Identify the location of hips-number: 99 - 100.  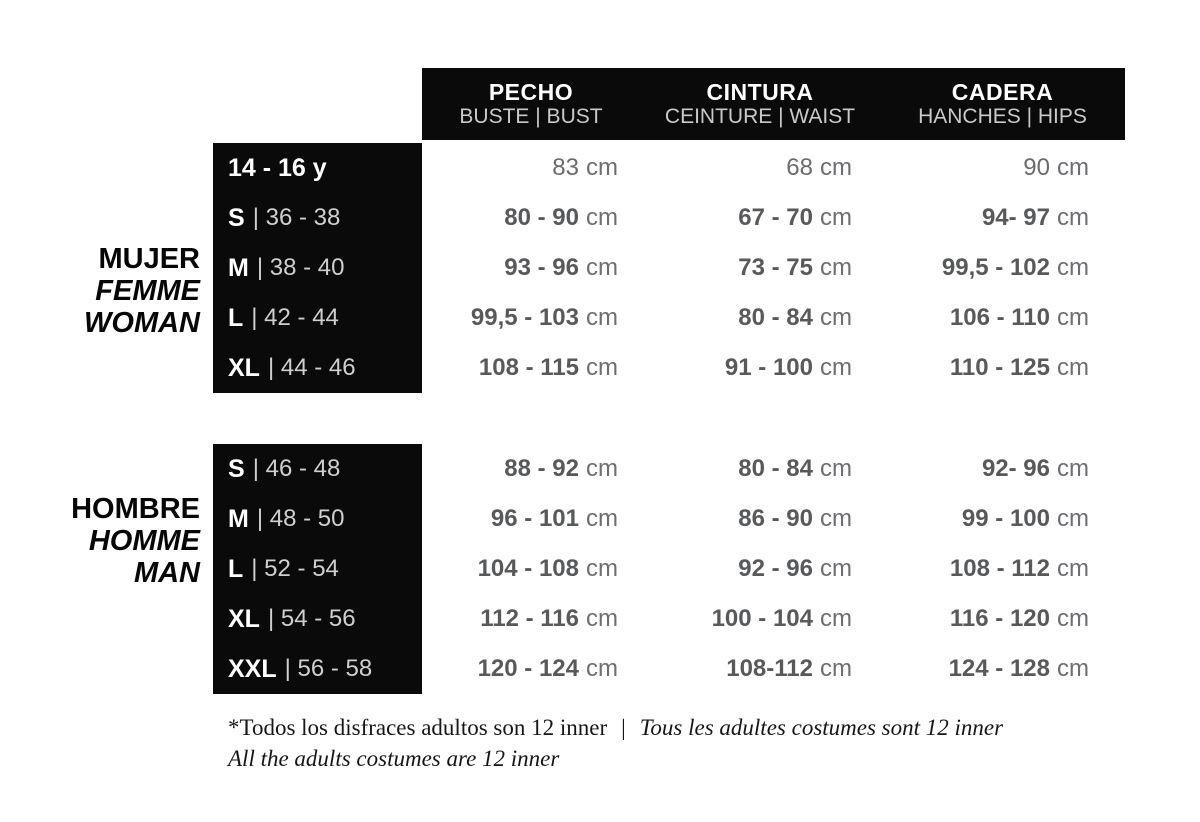
(1005, 518).